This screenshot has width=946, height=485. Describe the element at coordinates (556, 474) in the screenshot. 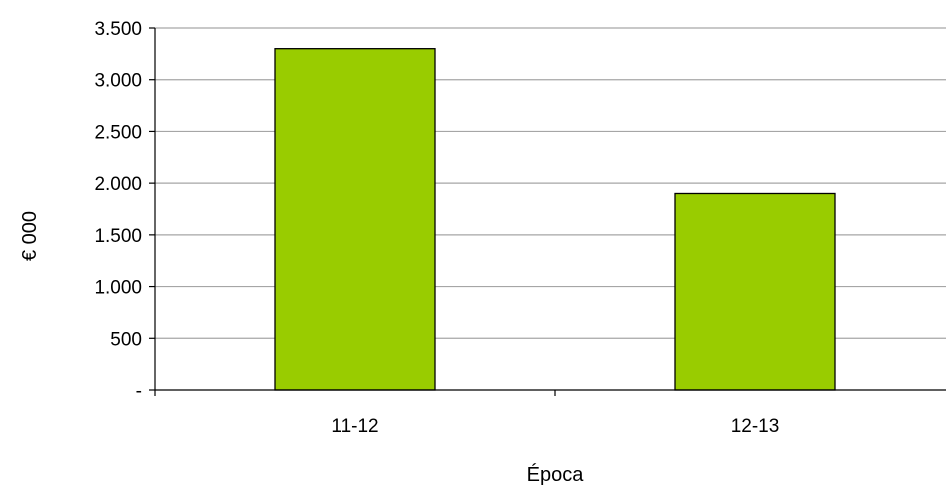

I see `x-axis-title: Época` at that location.